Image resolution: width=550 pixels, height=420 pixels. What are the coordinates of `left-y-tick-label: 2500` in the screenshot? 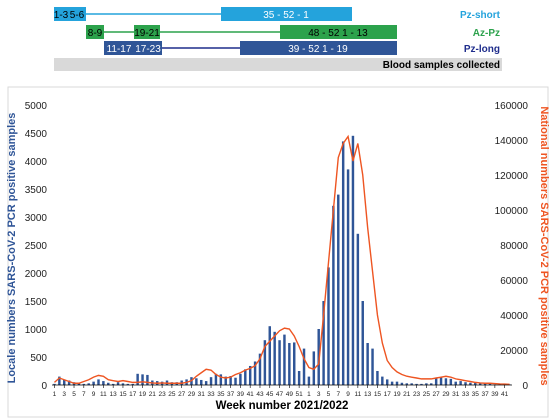 It's located at (36, 246).